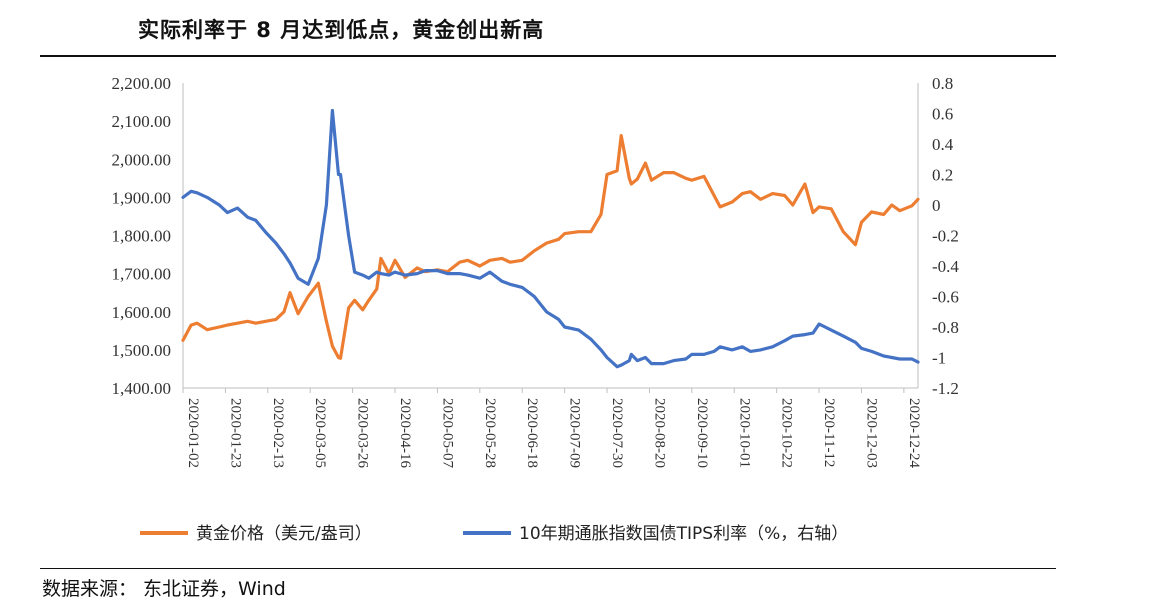 This screenshot has height=604, width=1149. Describe the element at coordinates (532, 433) in the screenshot. I see `x-tick-label: 2020-06-18` at that location.